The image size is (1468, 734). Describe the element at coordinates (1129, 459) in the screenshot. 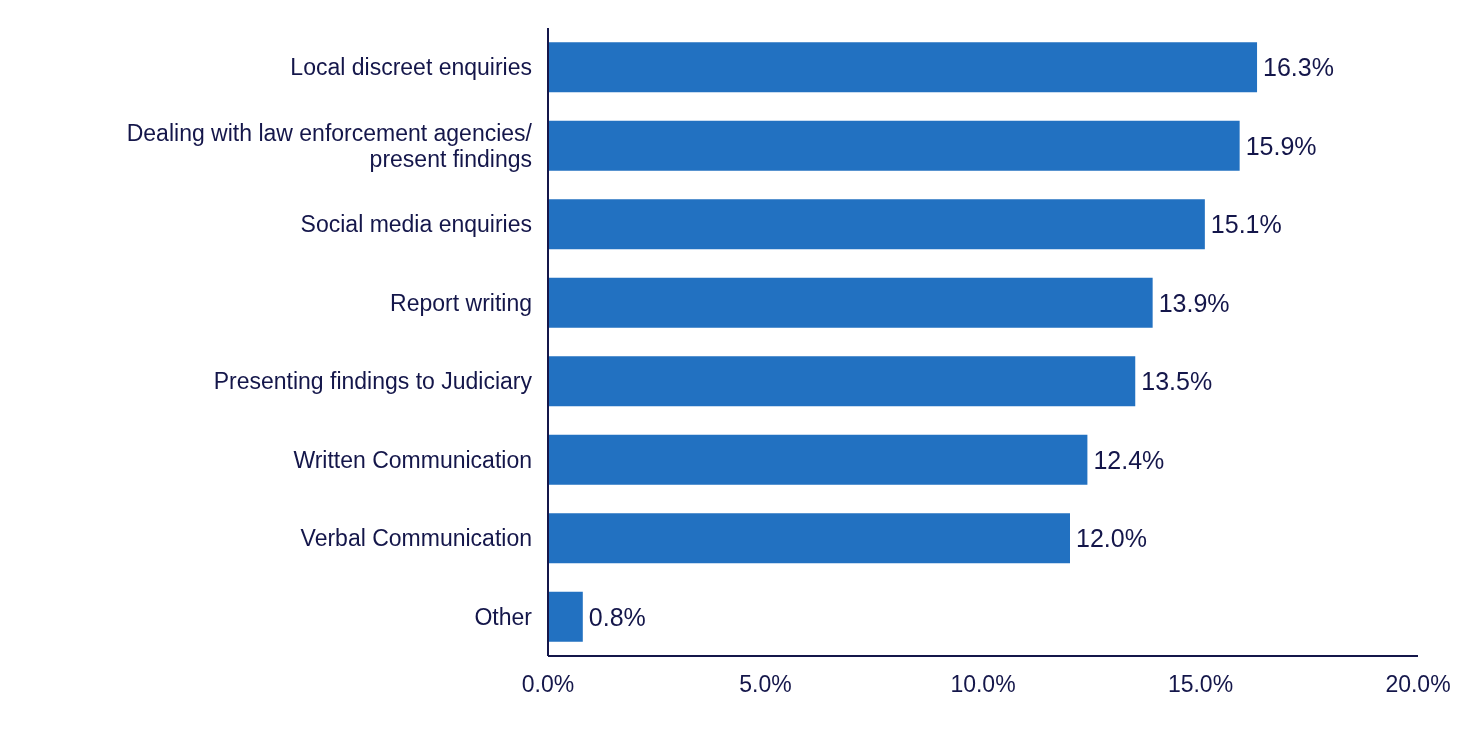

I see `data-label: 12.4%` at that location.